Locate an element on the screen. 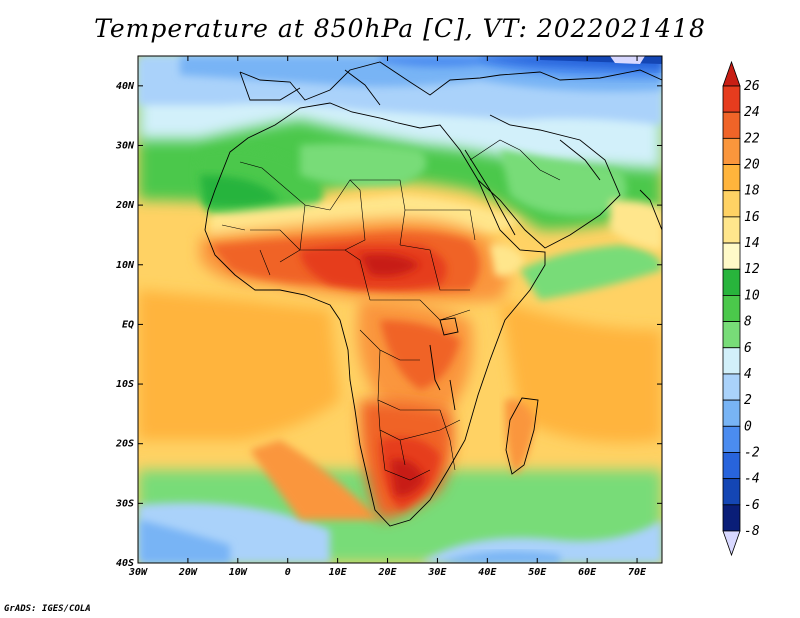 The width and height of the screenshot is (800, 618). colorbar-label: 18 is located at coordinates (752, 191).